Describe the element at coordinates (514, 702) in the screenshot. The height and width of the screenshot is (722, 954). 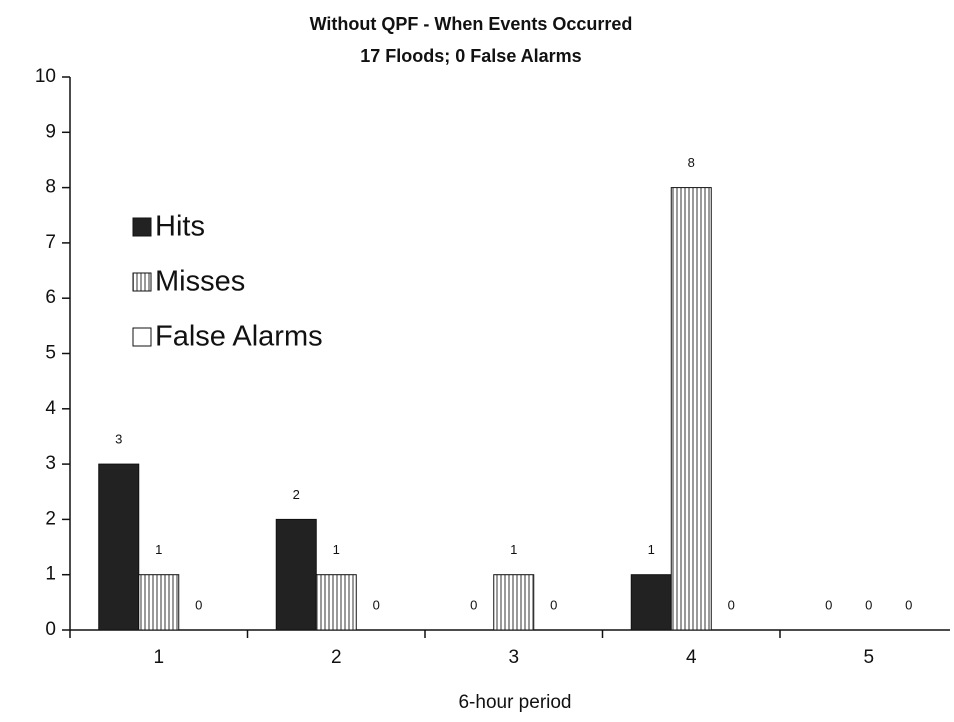
I see `x-axis-label: 6-hour period` at that location.